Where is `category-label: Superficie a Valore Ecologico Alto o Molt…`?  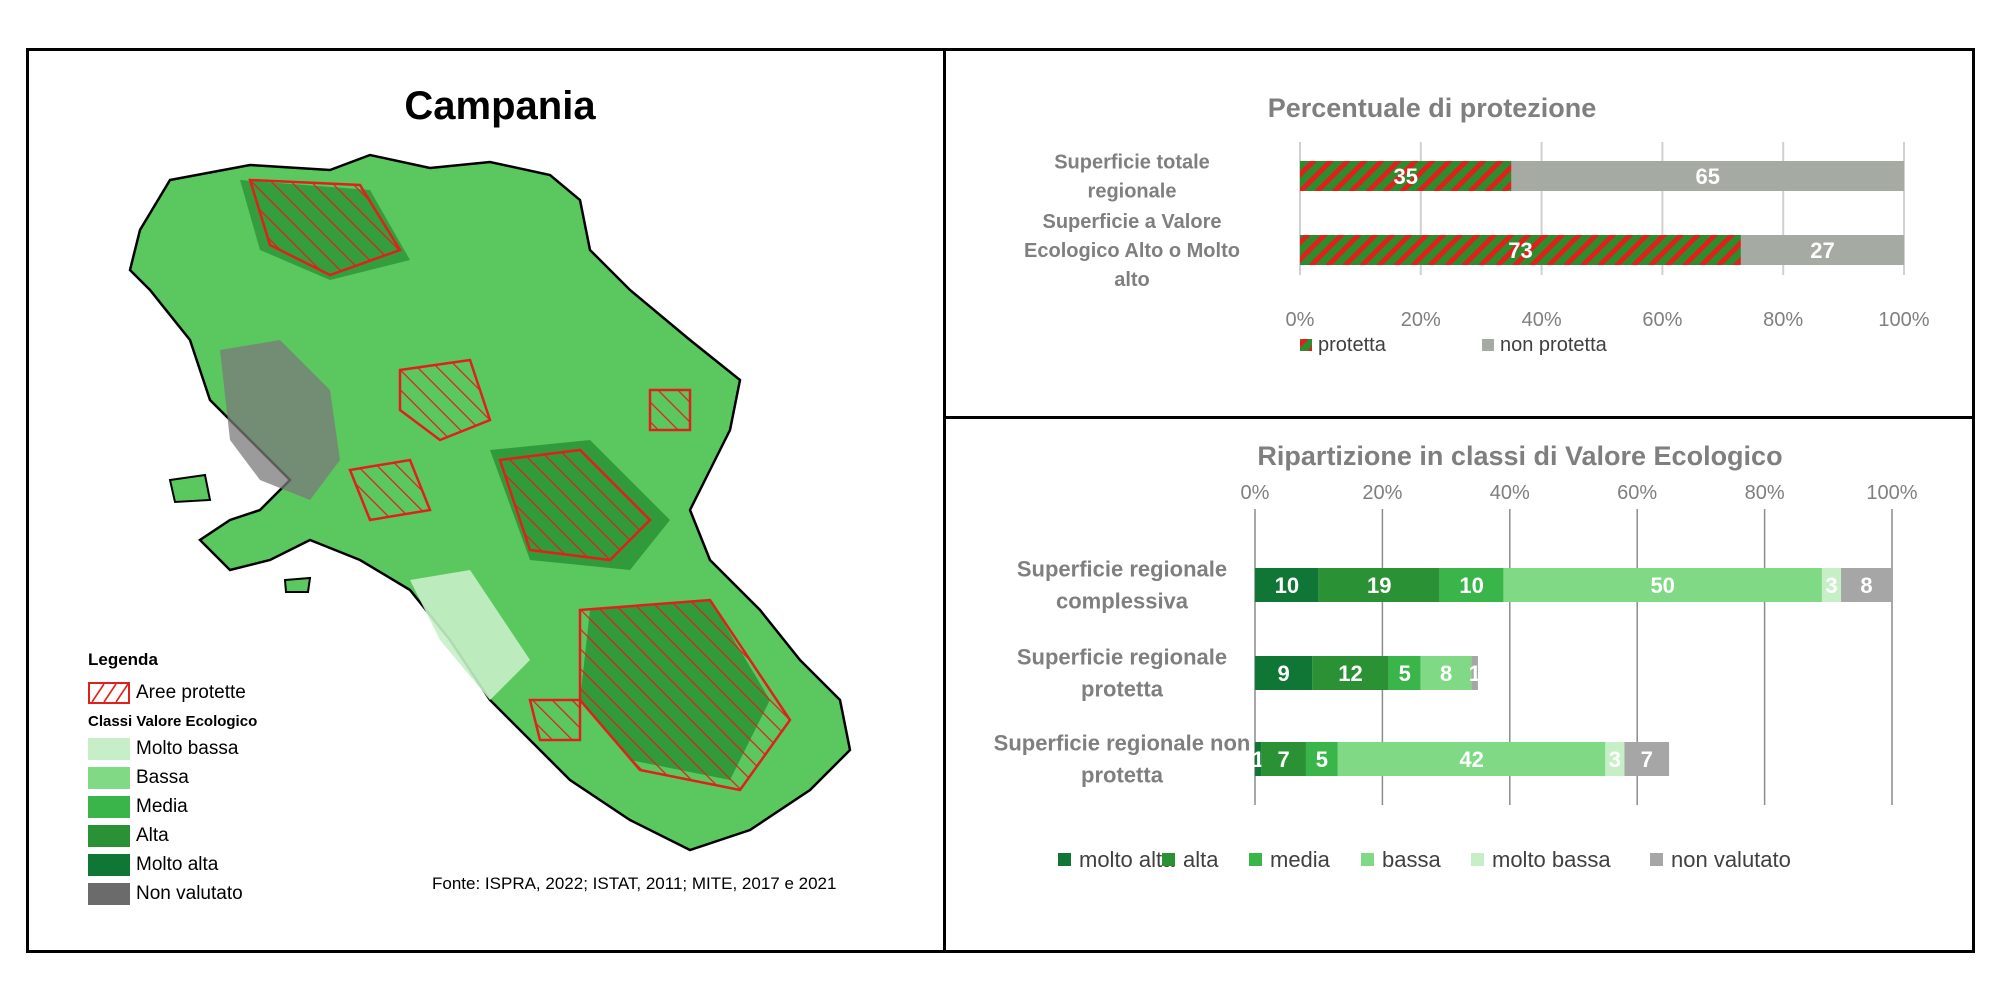
category-label: Superficie a Valore Ecologico Alto o Molt… is located at coordinates (1132, 251).